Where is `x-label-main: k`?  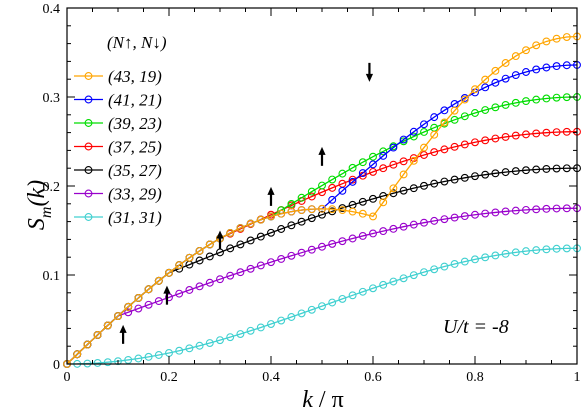 x-label-main: k is located at coordinates (307, 400).